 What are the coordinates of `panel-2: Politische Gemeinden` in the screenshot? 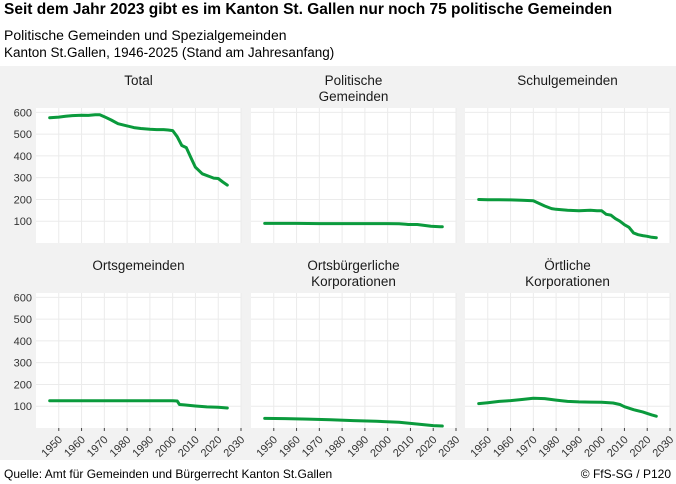 It's located at (354, 158).